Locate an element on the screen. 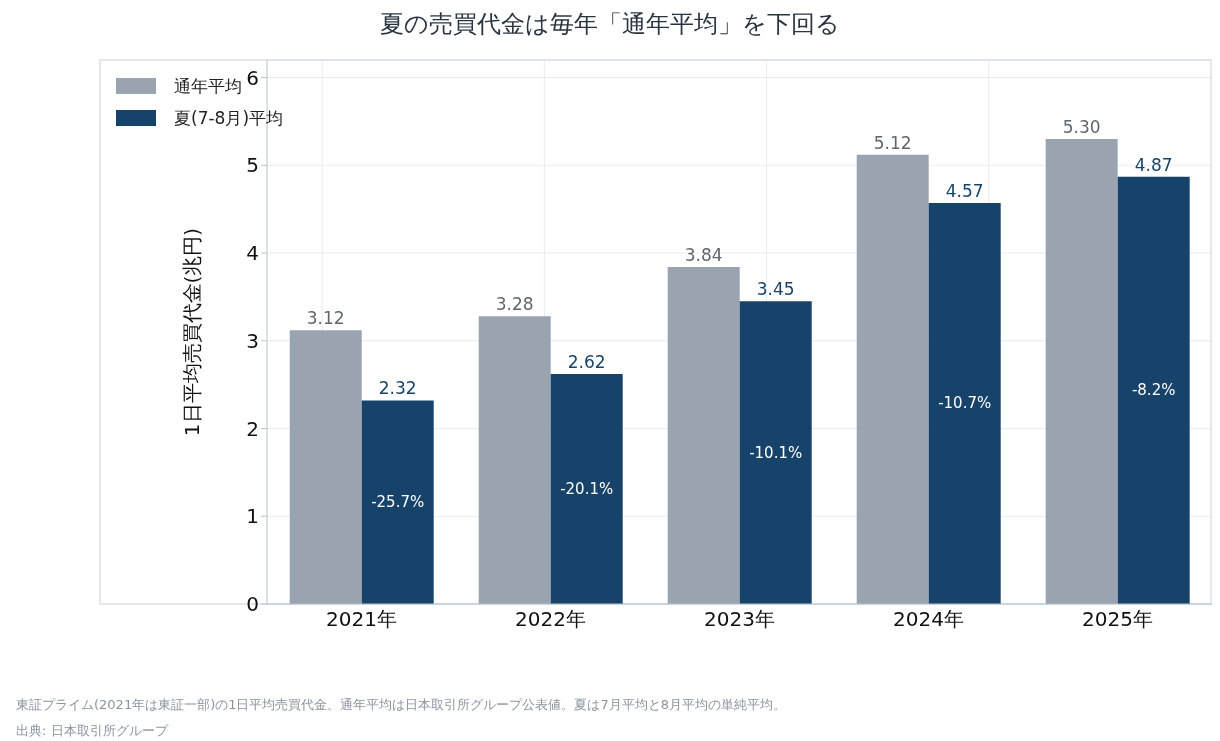 The height and width of the screenshot is (741, 1220). source-note: 出典: 日本取引所グループ is located at coordinates (93, 731).